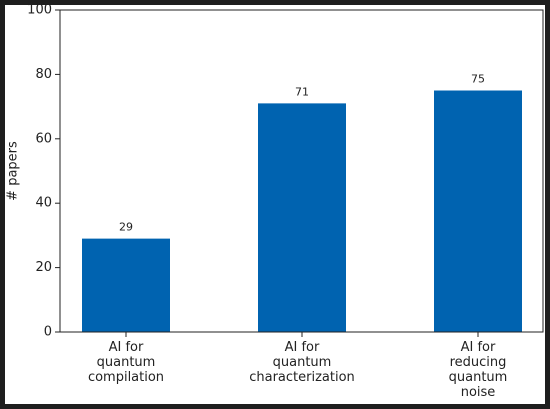  Describe the element at coordinates (39, 11) in the screenshot. I see `y-tick-label: 100` at that location.